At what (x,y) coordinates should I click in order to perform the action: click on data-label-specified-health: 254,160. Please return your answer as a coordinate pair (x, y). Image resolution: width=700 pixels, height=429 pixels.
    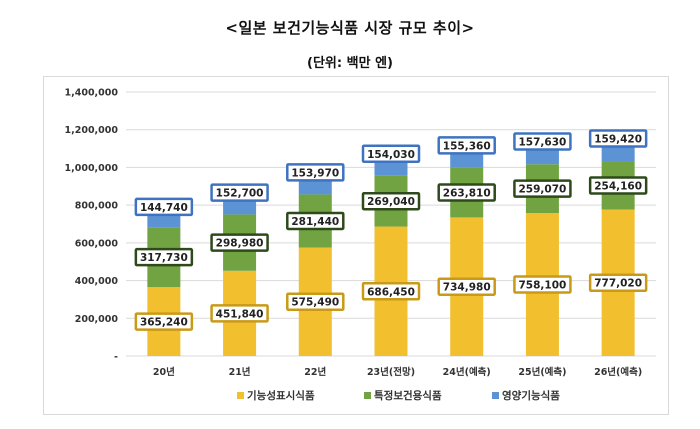
    Looking at the image, I should click on (618, 187).